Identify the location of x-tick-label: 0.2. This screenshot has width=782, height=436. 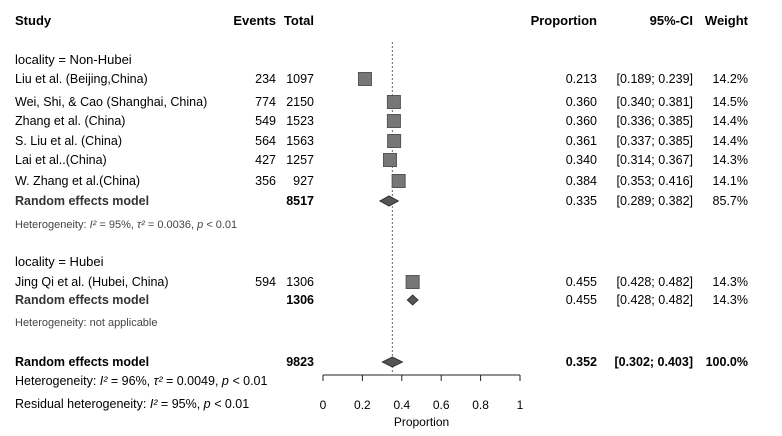
(362, 405).